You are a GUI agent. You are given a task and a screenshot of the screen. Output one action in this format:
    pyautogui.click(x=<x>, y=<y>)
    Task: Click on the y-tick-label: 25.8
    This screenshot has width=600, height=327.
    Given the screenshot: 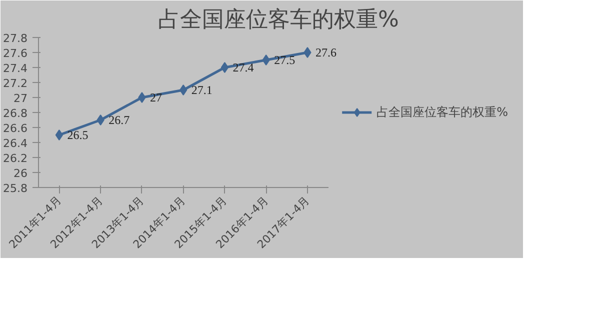 What is the action you would take?
    pyautogui.click(x=15, y=188)
    